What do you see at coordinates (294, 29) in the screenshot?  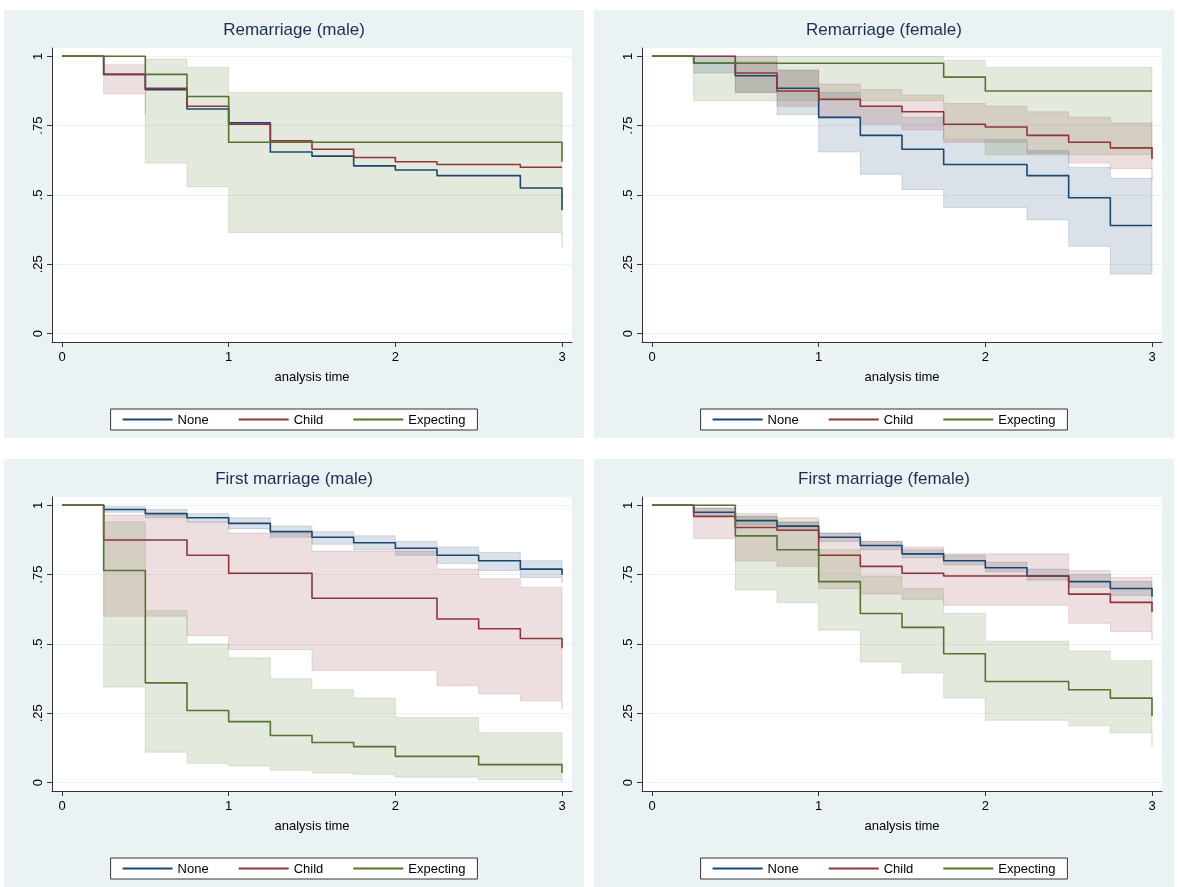 I see `chart-title: Remarriage (male)` at bounding box center [294, 29].